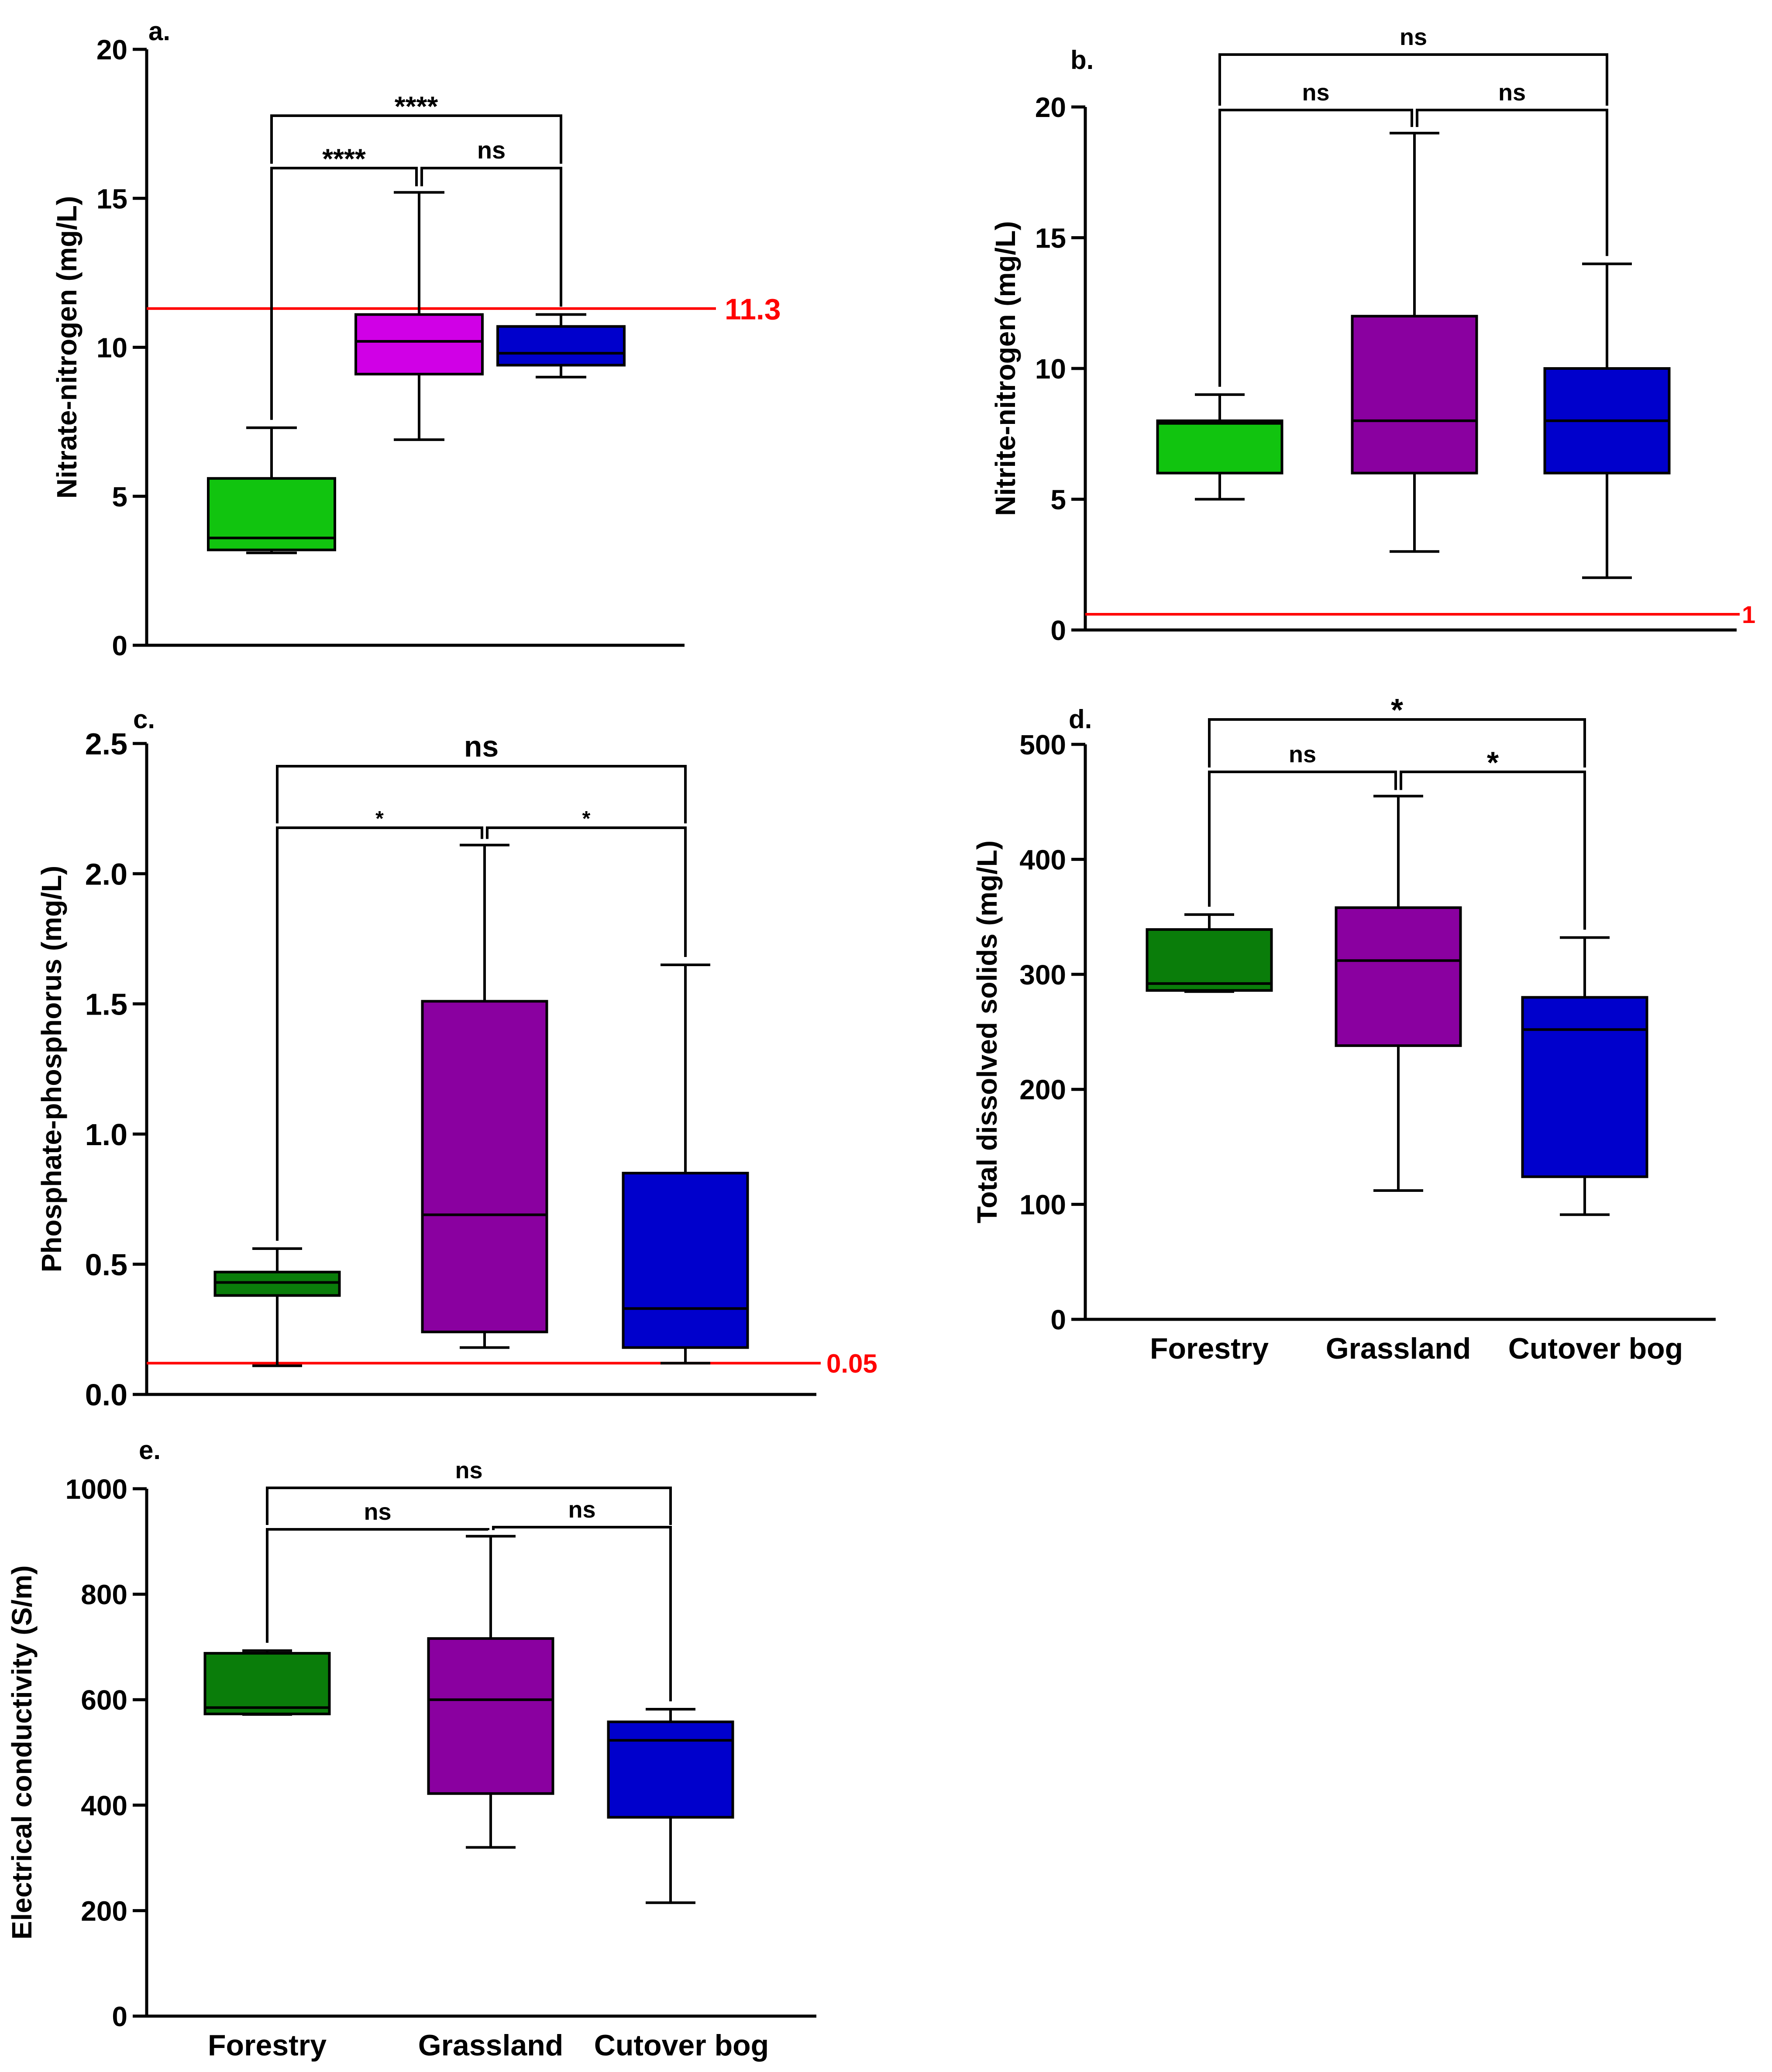  I want to click on panel-label: e., so click(150, 1450).